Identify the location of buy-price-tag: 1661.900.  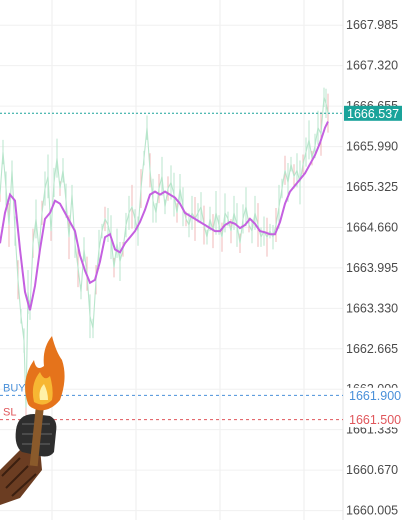
(373, 395).